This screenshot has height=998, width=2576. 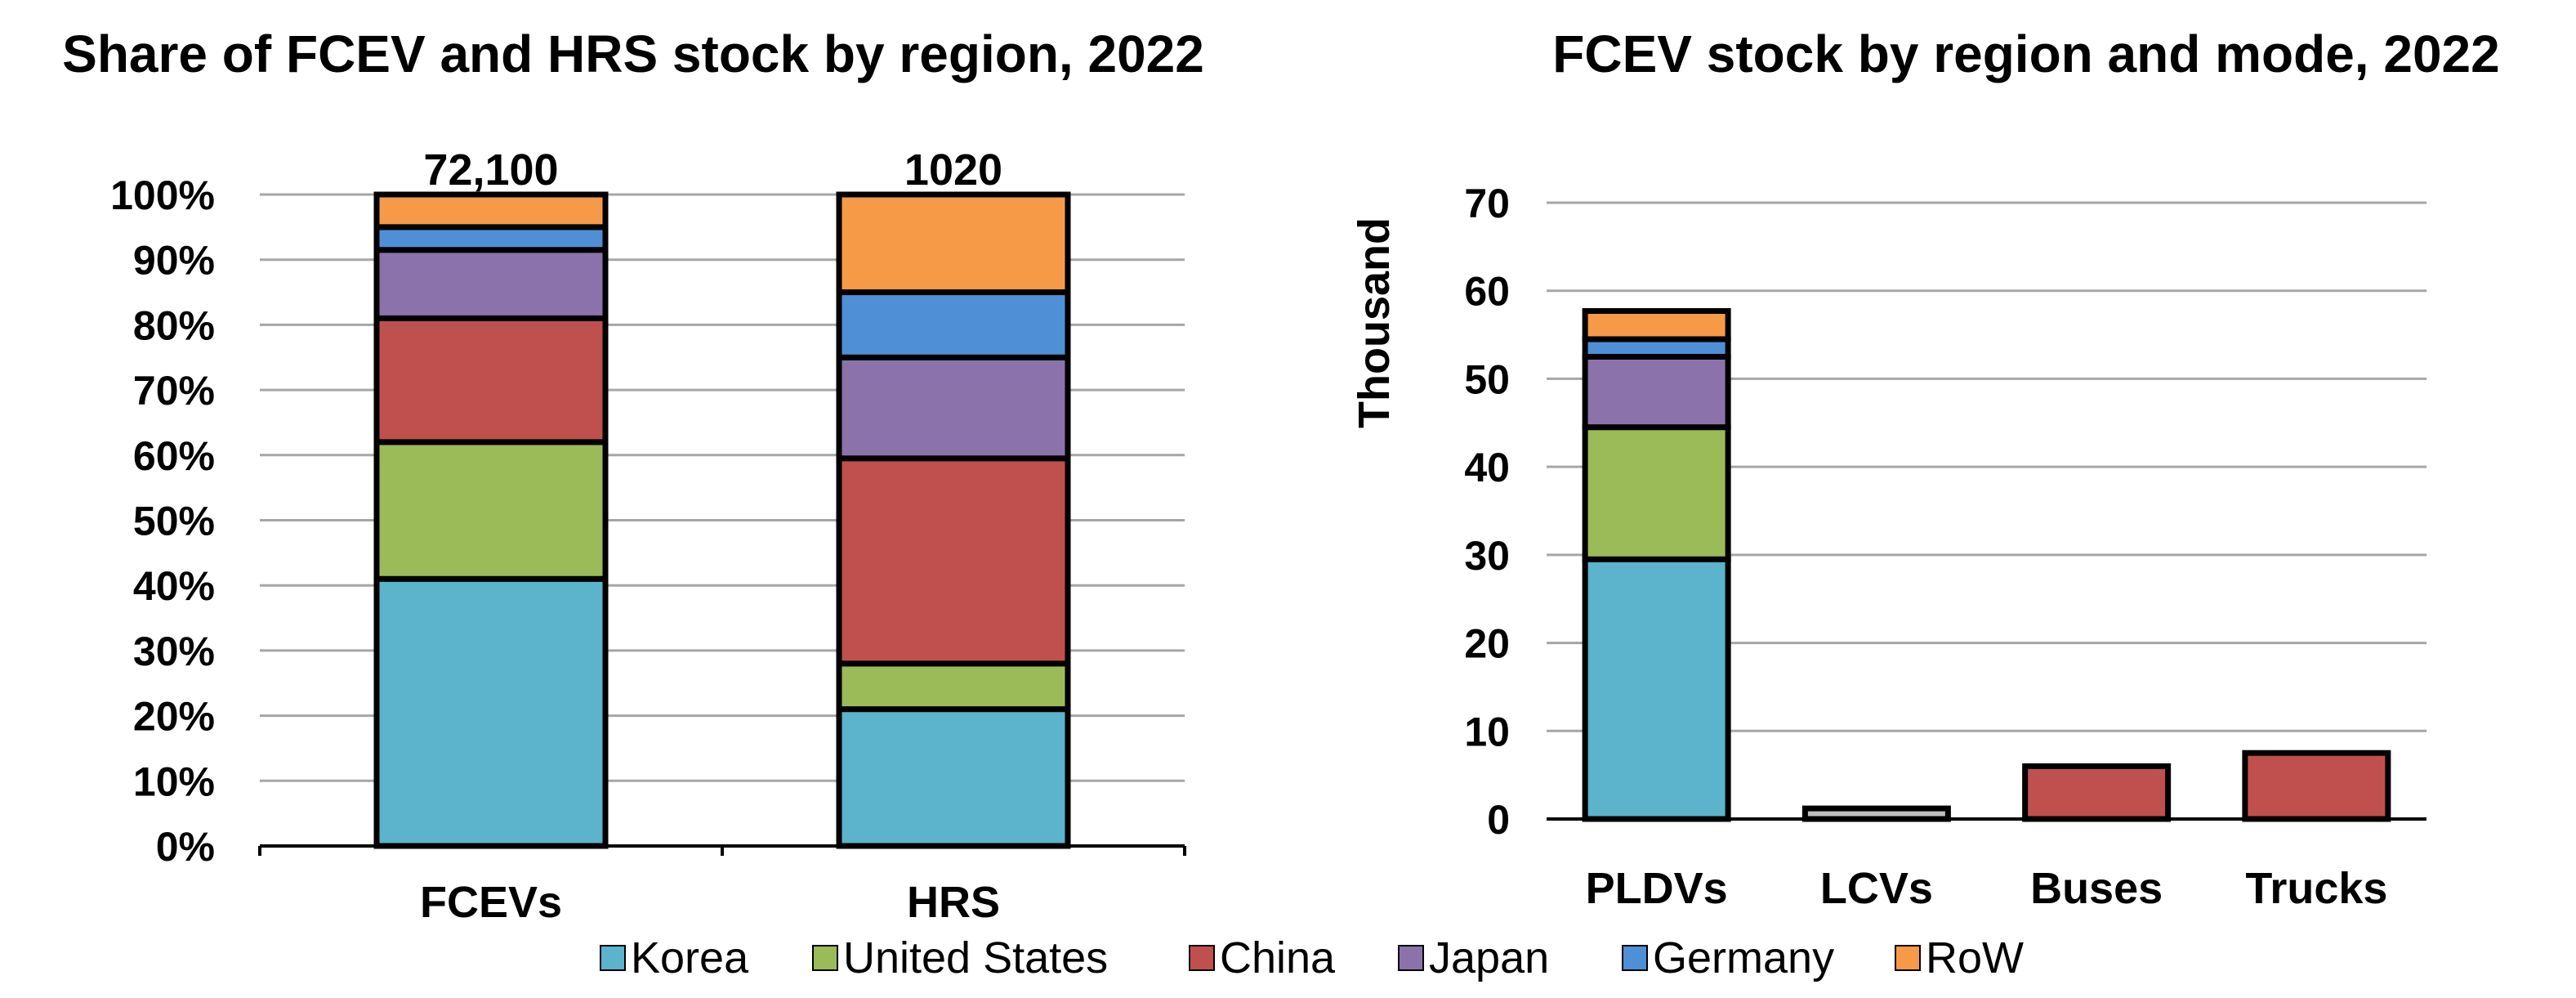 What do you see at coordinates (954, 686) in the screenshot?
I see `bar-segment-hrs-united-states` at bounding box center [954, 686].